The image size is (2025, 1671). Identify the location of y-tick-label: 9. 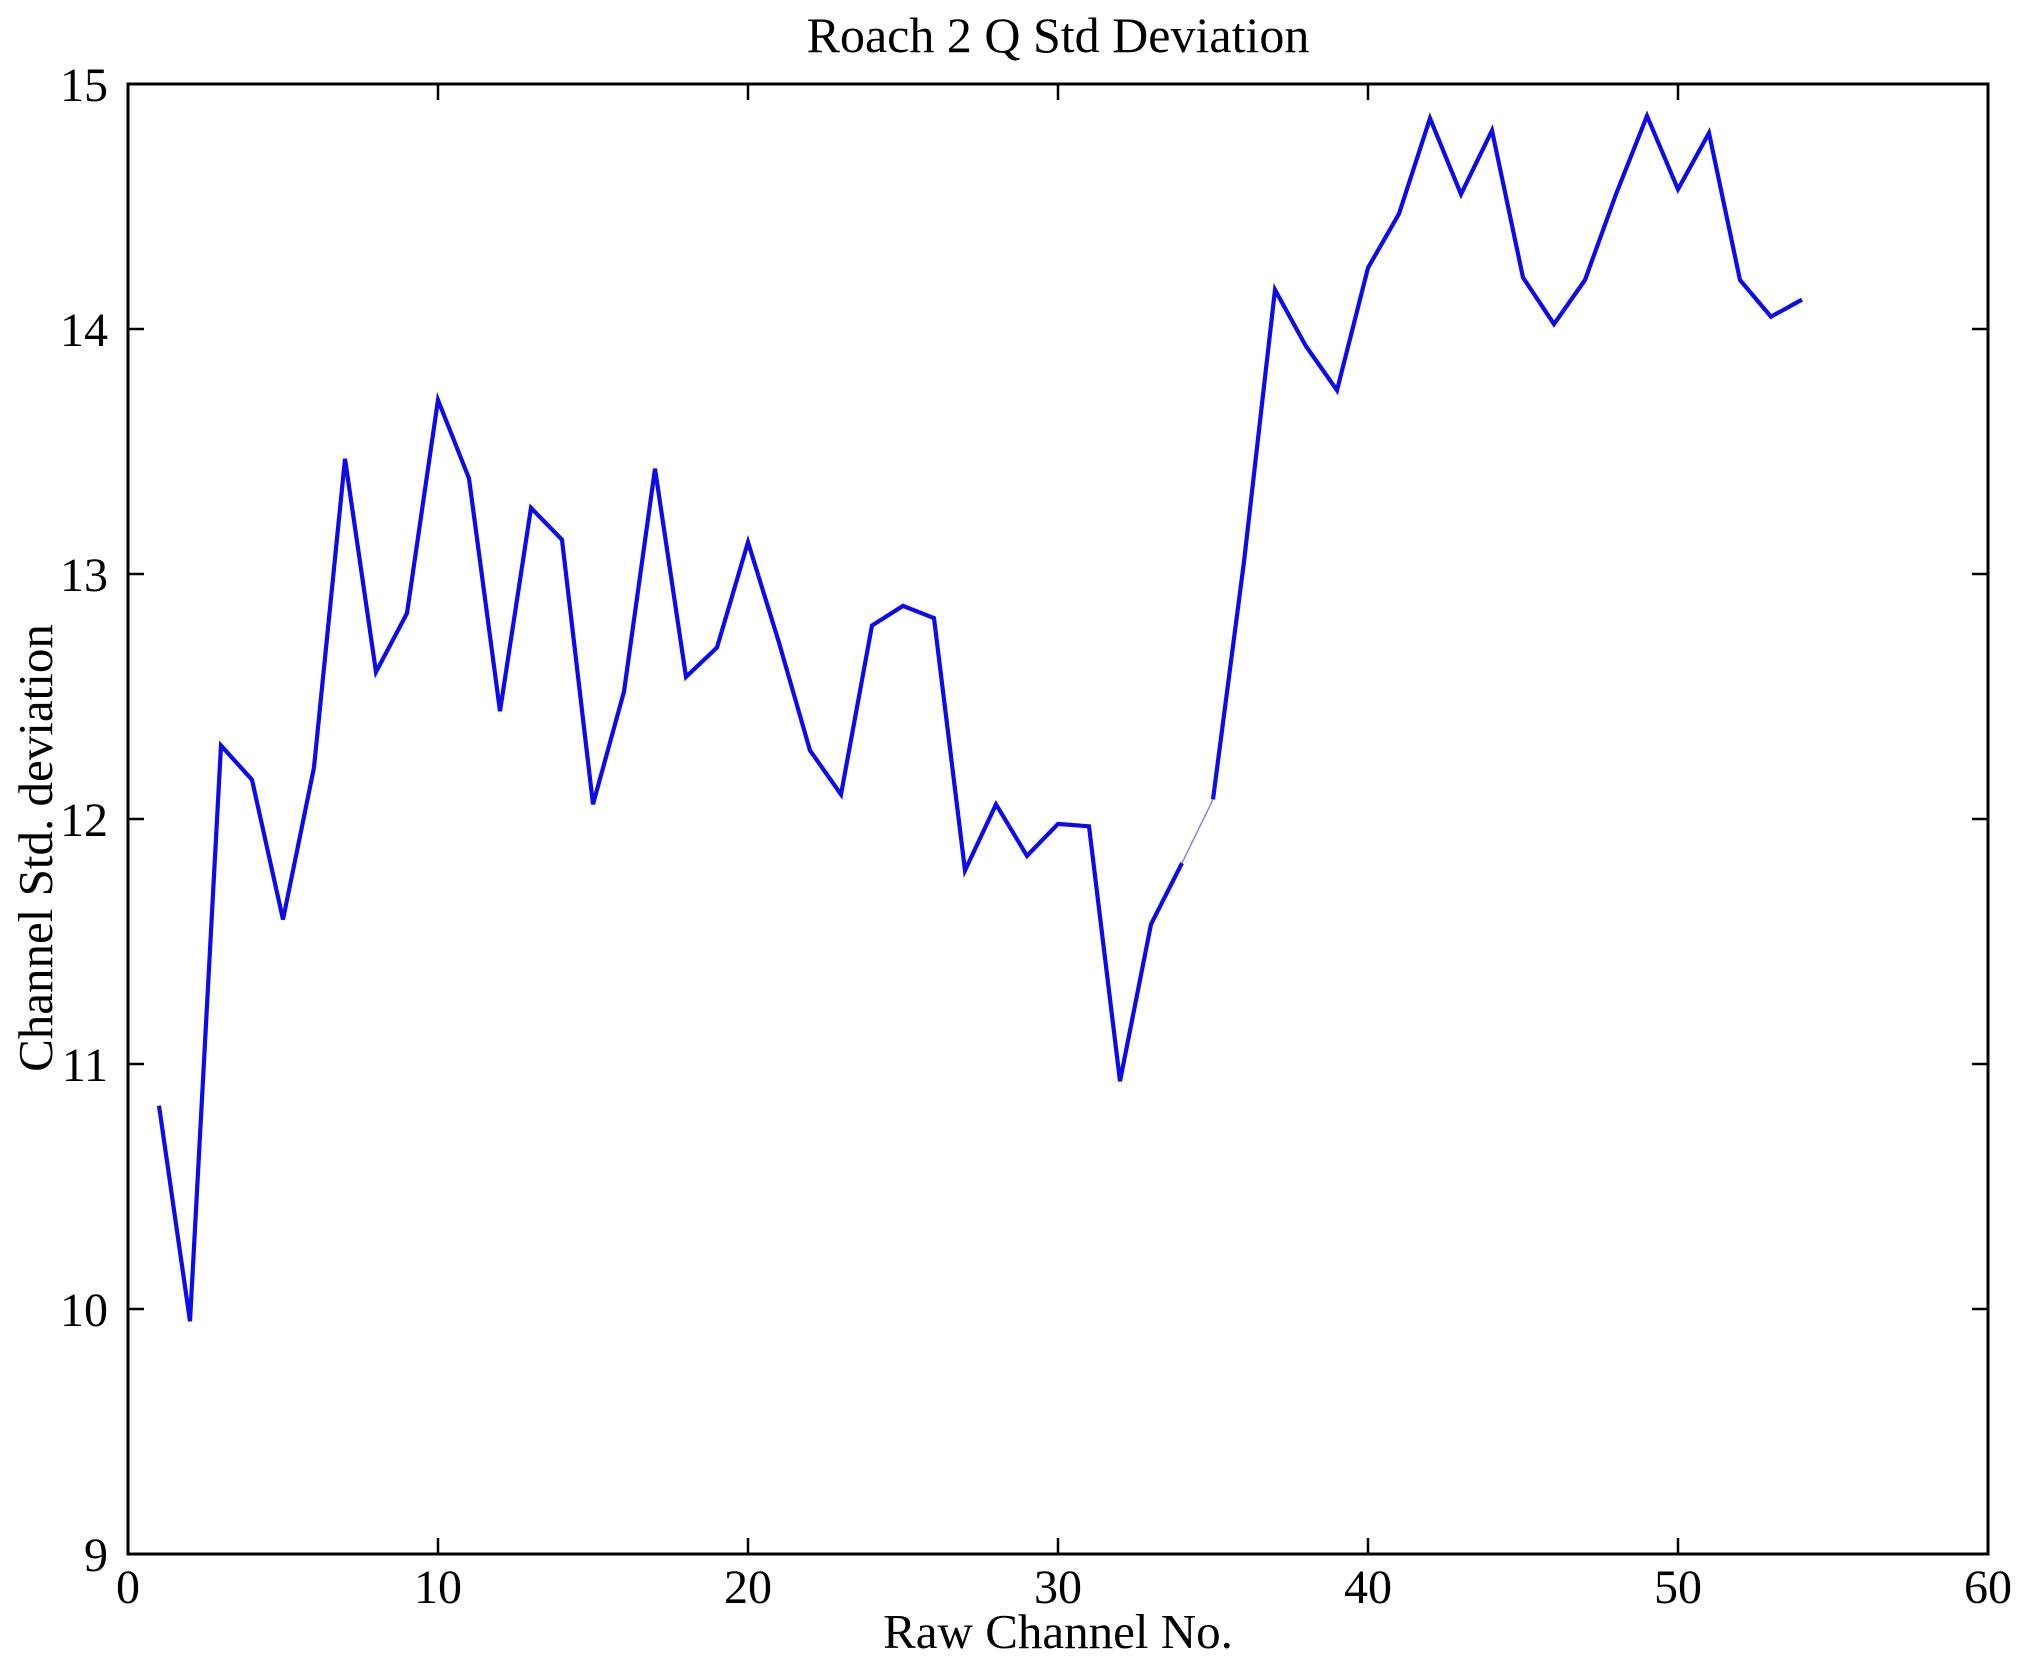
(96, 1555).